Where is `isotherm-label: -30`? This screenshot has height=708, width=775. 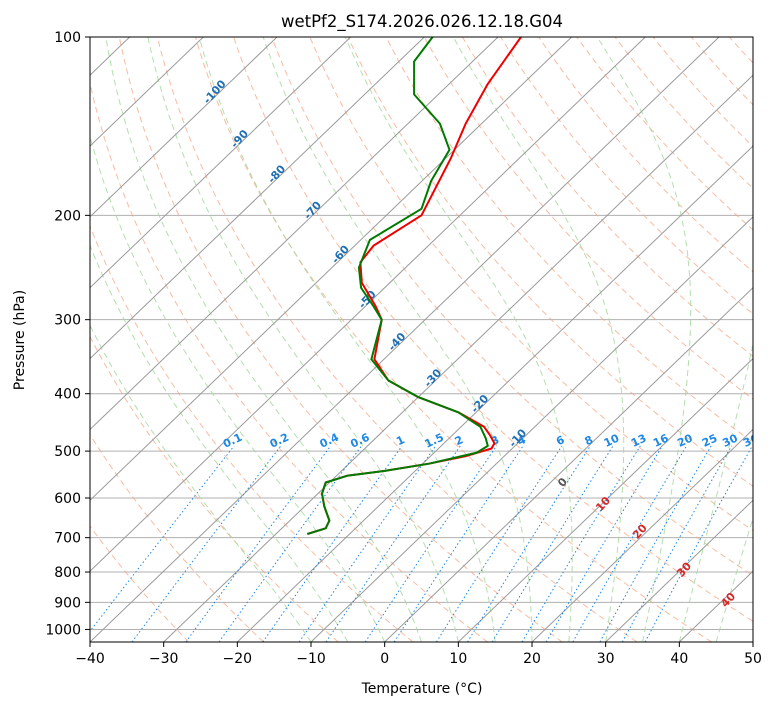 isotherm-label: -30 is located at coordinates (432, 378).